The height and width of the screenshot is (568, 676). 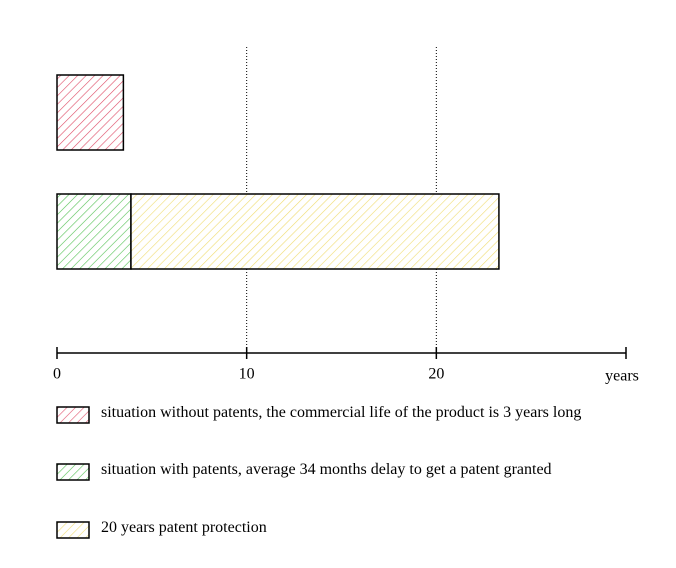 I want to click on x-tick-label: 0, so click(x=57, y=374).